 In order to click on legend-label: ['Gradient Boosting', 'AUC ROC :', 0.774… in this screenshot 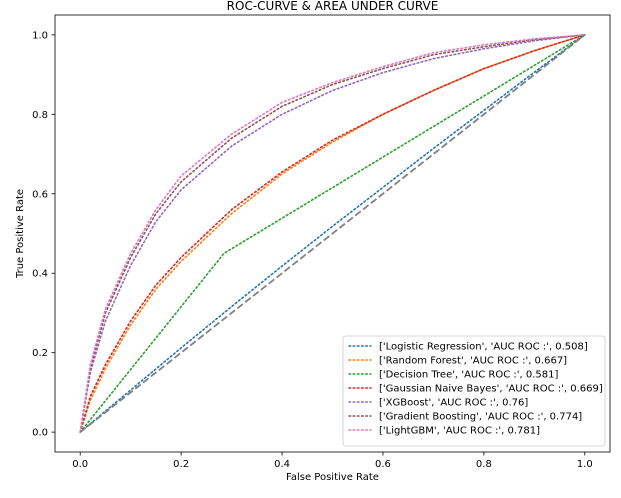, I will do `click(480, 417)`.